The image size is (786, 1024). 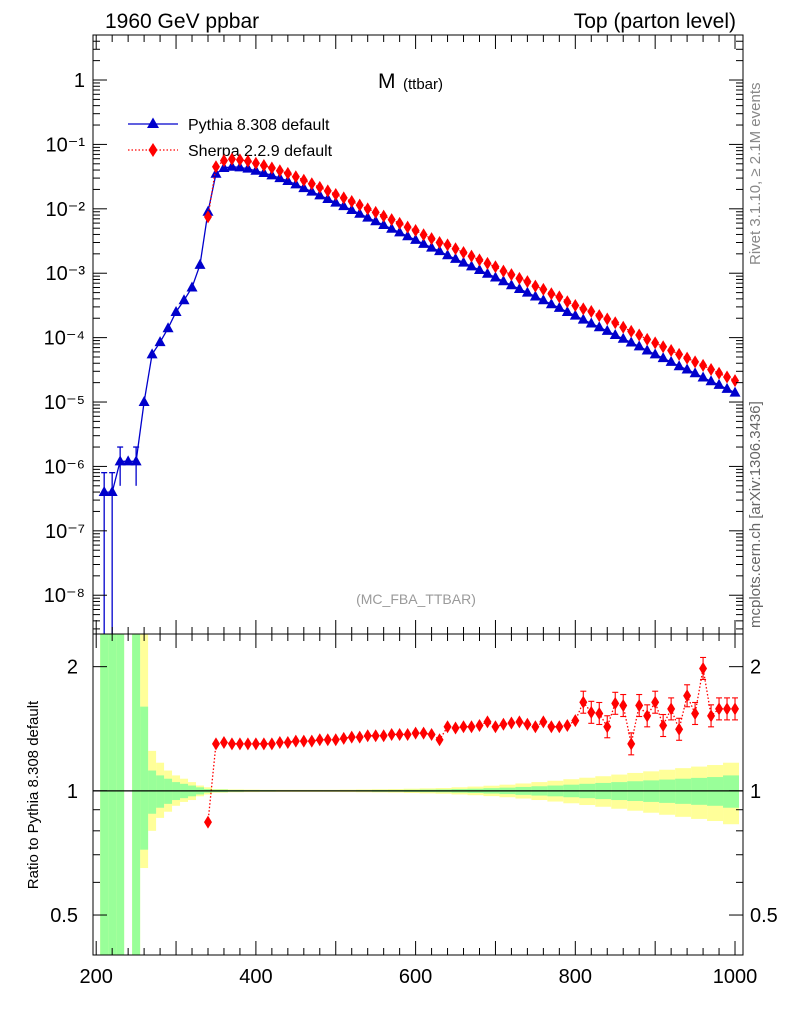 I want to click on observable-subtitle: (ttbar), so click(x=423, y=84).